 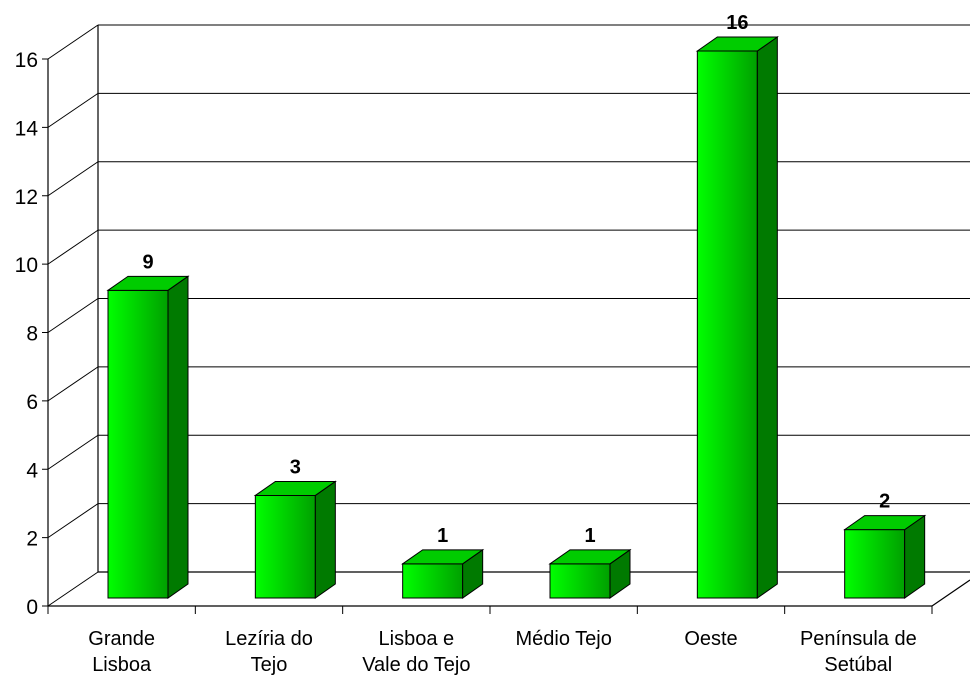 I want to click on data-label: 2, so click(x=884, y=502).